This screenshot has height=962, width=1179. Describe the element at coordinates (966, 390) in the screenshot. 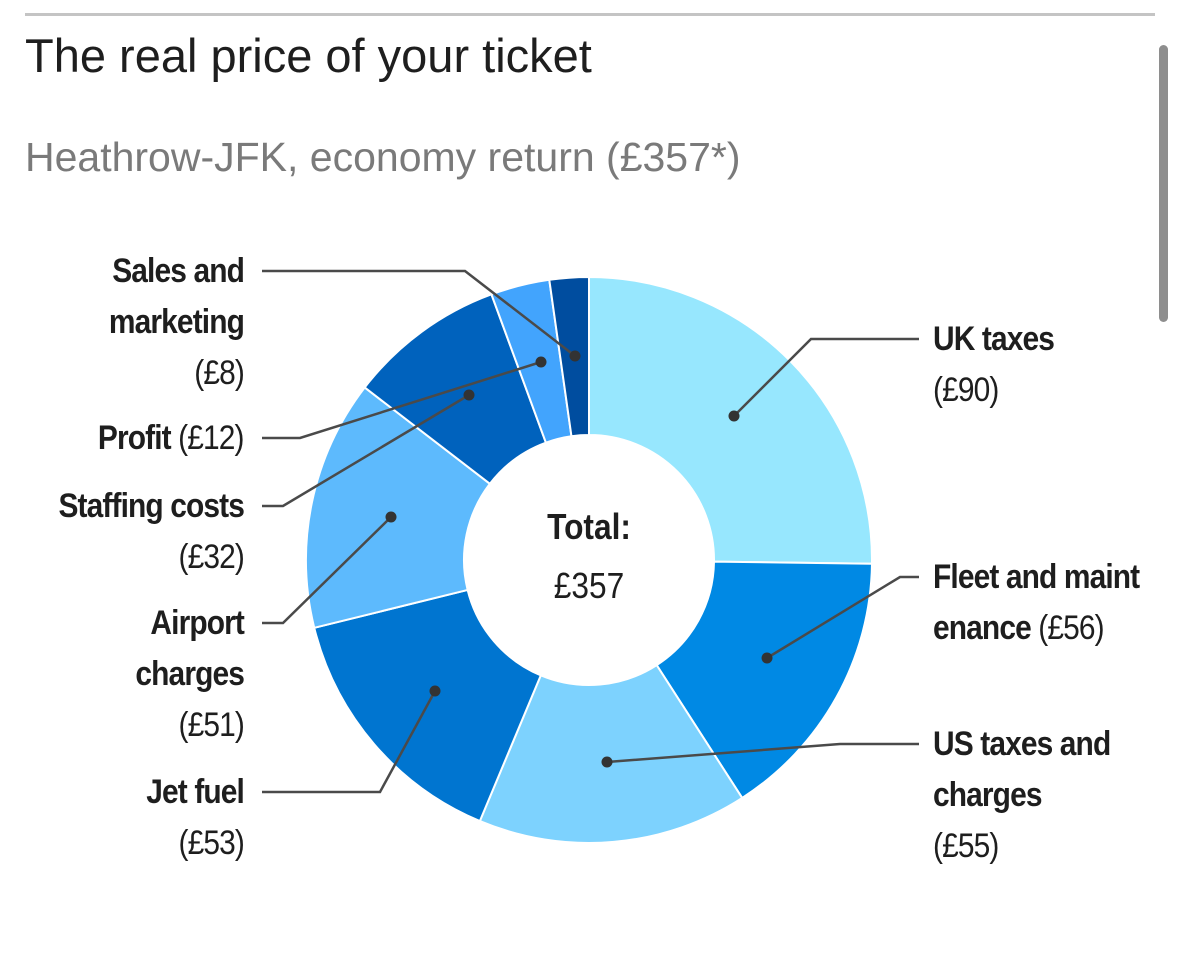

I see `label-uk-taxes-value: (£90)` at that location.